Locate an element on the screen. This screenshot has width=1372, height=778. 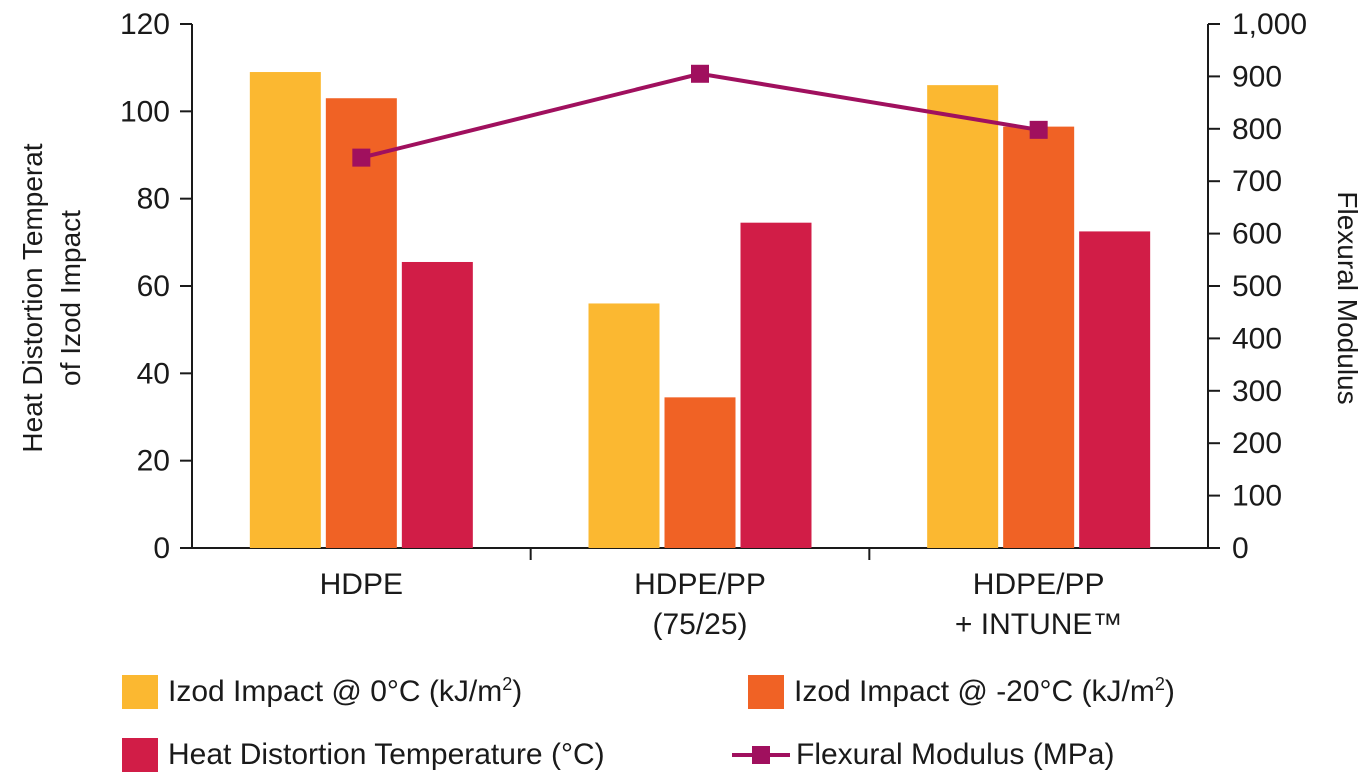
category-label-line2: + INTUNE™ is located at coordinates (1039, 624).